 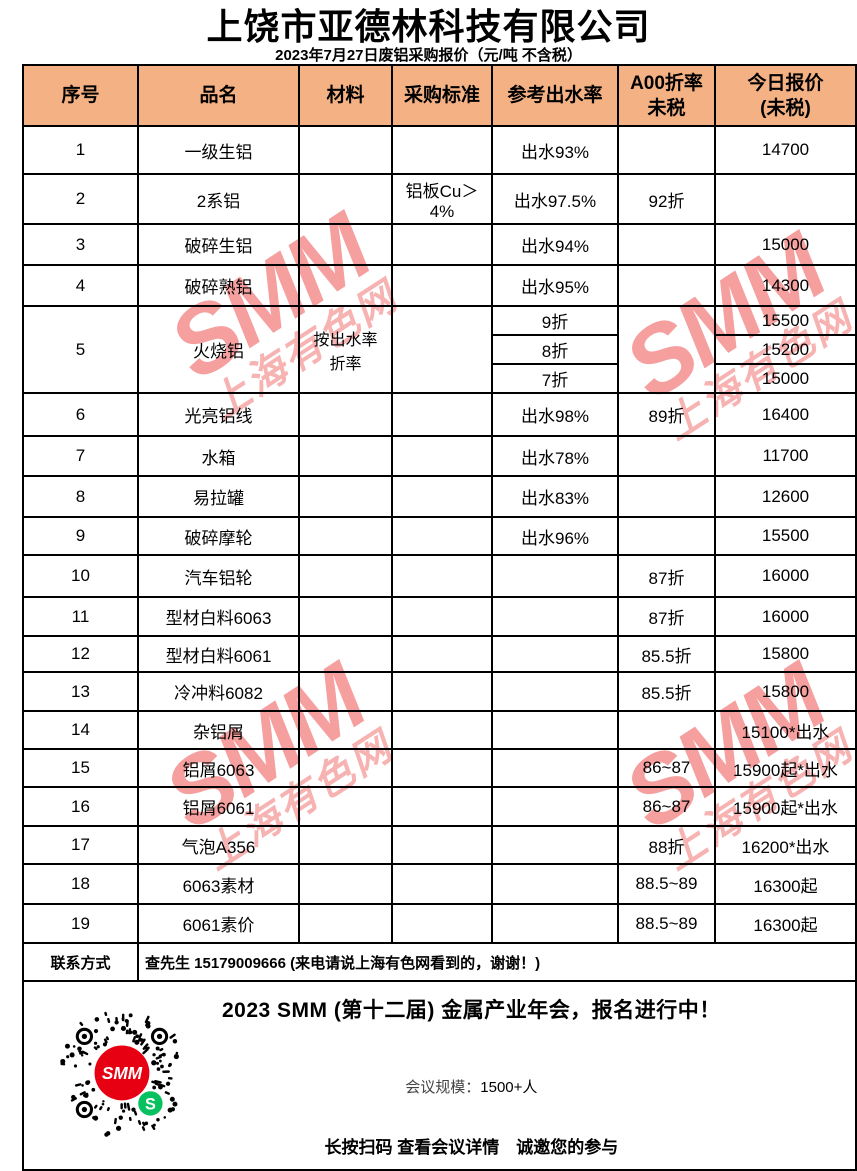 I want to click on table-row: 7折 15000, so click(x=440, y=378).